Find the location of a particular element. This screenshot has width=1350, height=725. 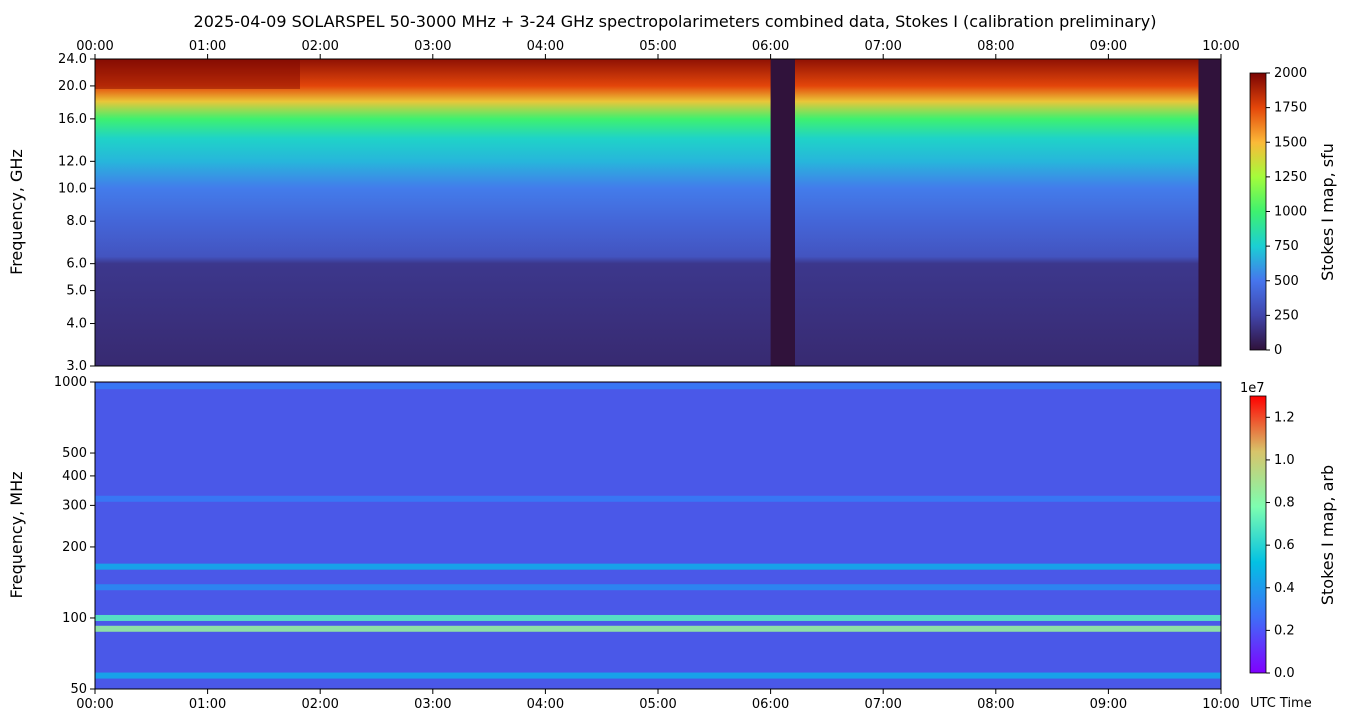

top-y-ticks: 3.0 4.0 5.0 6.0 8.0 10.0 12.0 16.0 20.0 24.0 is located at coordinates (76, 213).